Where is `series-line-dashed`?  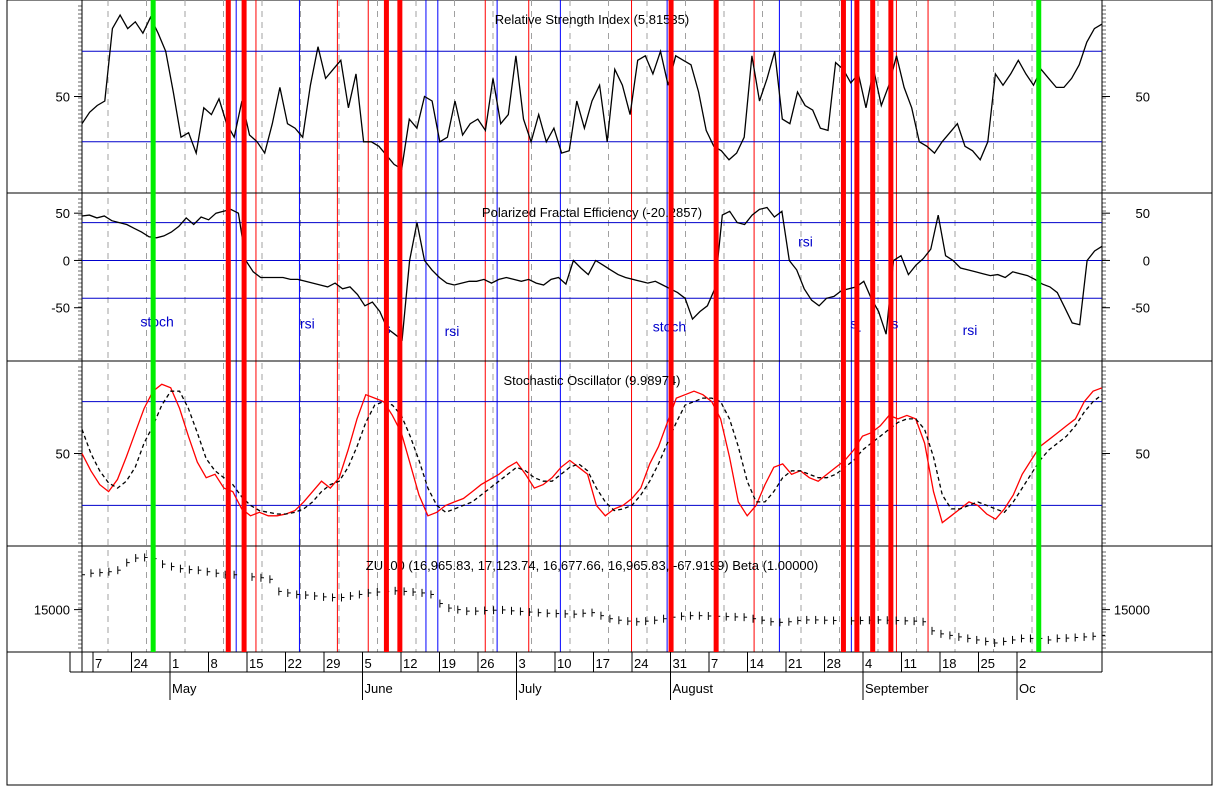 series-line-dashed is located at coordinates (592, 452).